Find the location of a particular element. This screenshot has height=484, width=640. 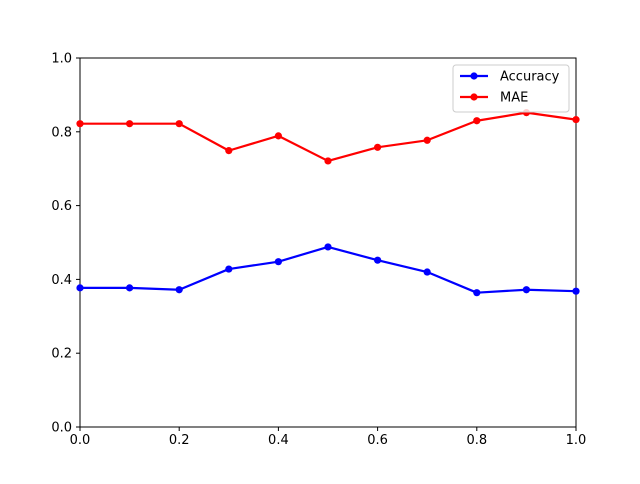

x-tick-label: 0.6 is located at coordinates (377, 440).